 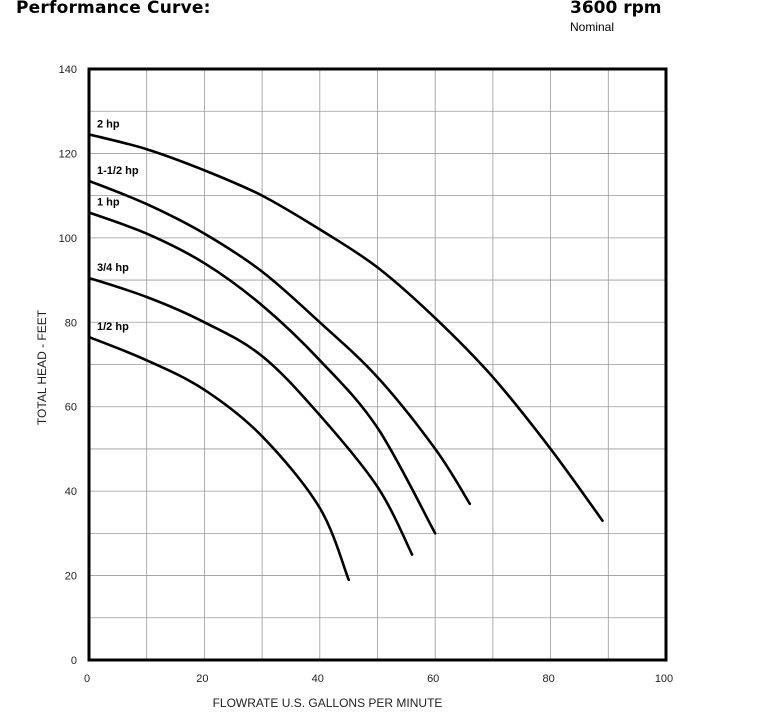 I want to click on y-tick-label: 0, so click(x=74, y=661).